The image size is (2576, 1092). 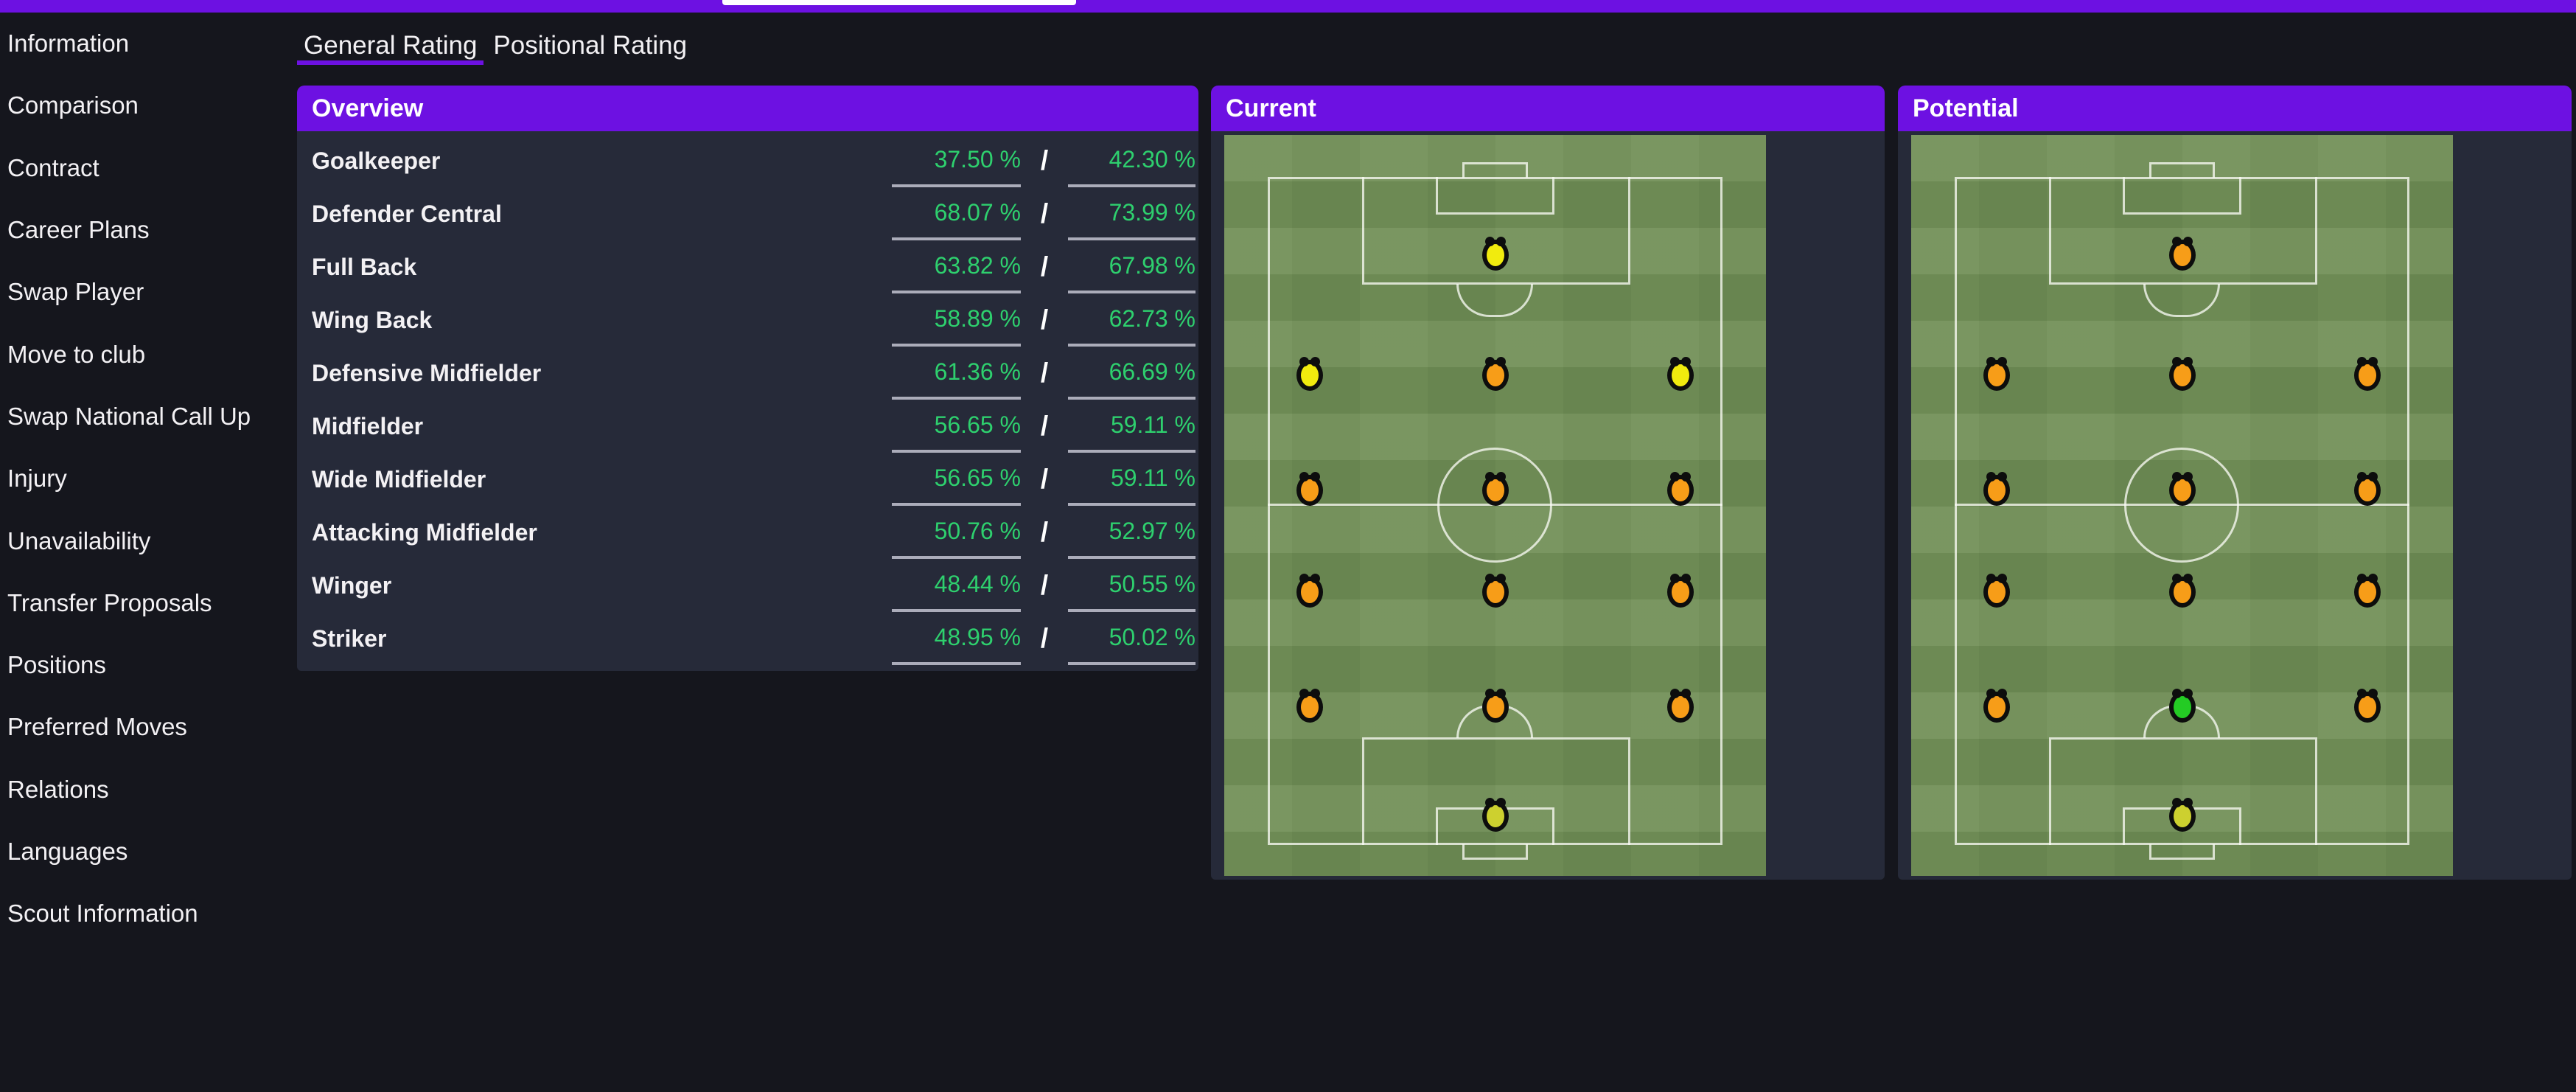 I want to click on pos-am-left, so click(x=1309, y=374).